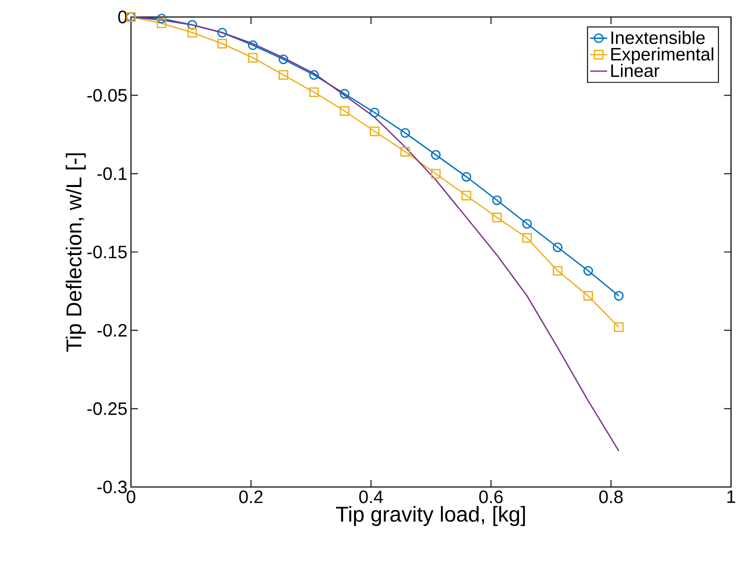 The height and width of the screenshot is (579, 739). I want to click on y-tick-label: -0.05, so click(107, 95).